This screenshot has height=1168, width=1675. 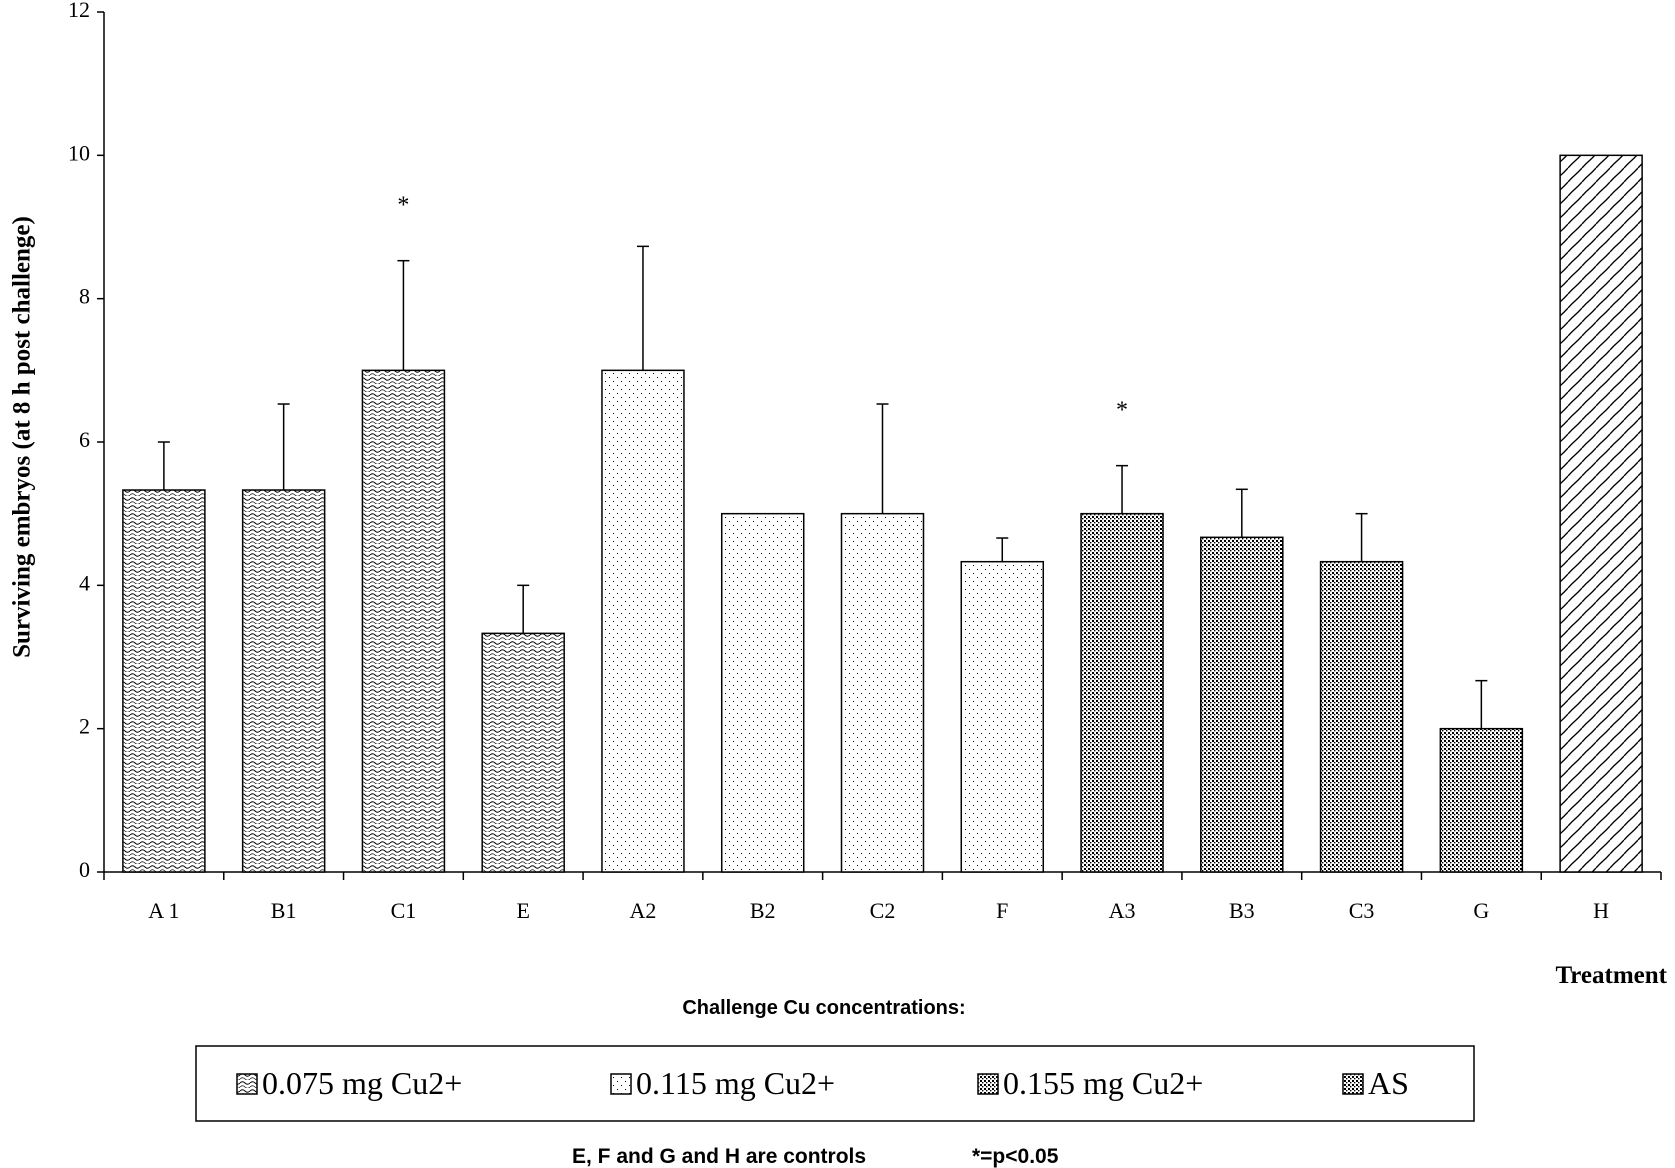 What do you see at coordinates (362, 1083) in the screenshot?
I see `legend-label-0: 0.075 mg Cu2+` at bounding box center [362, 1083].